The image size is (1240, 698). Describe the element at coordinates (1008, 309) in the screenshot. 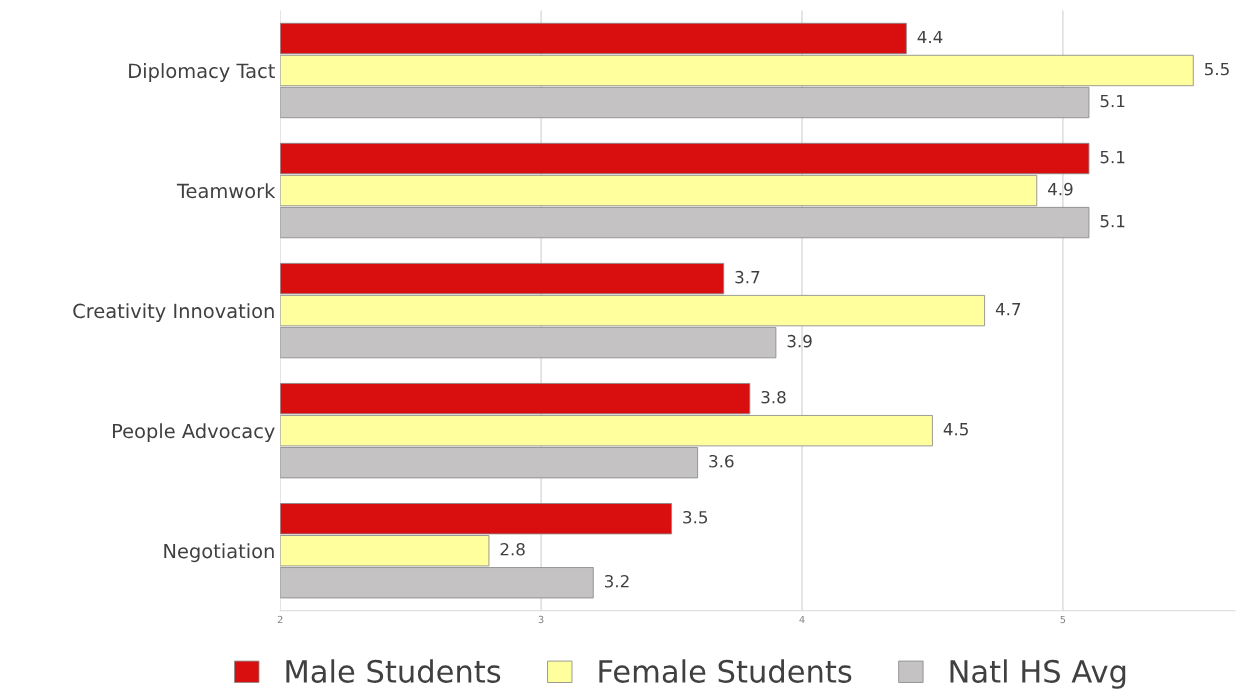

I see `data-label: 4.7` at that location.